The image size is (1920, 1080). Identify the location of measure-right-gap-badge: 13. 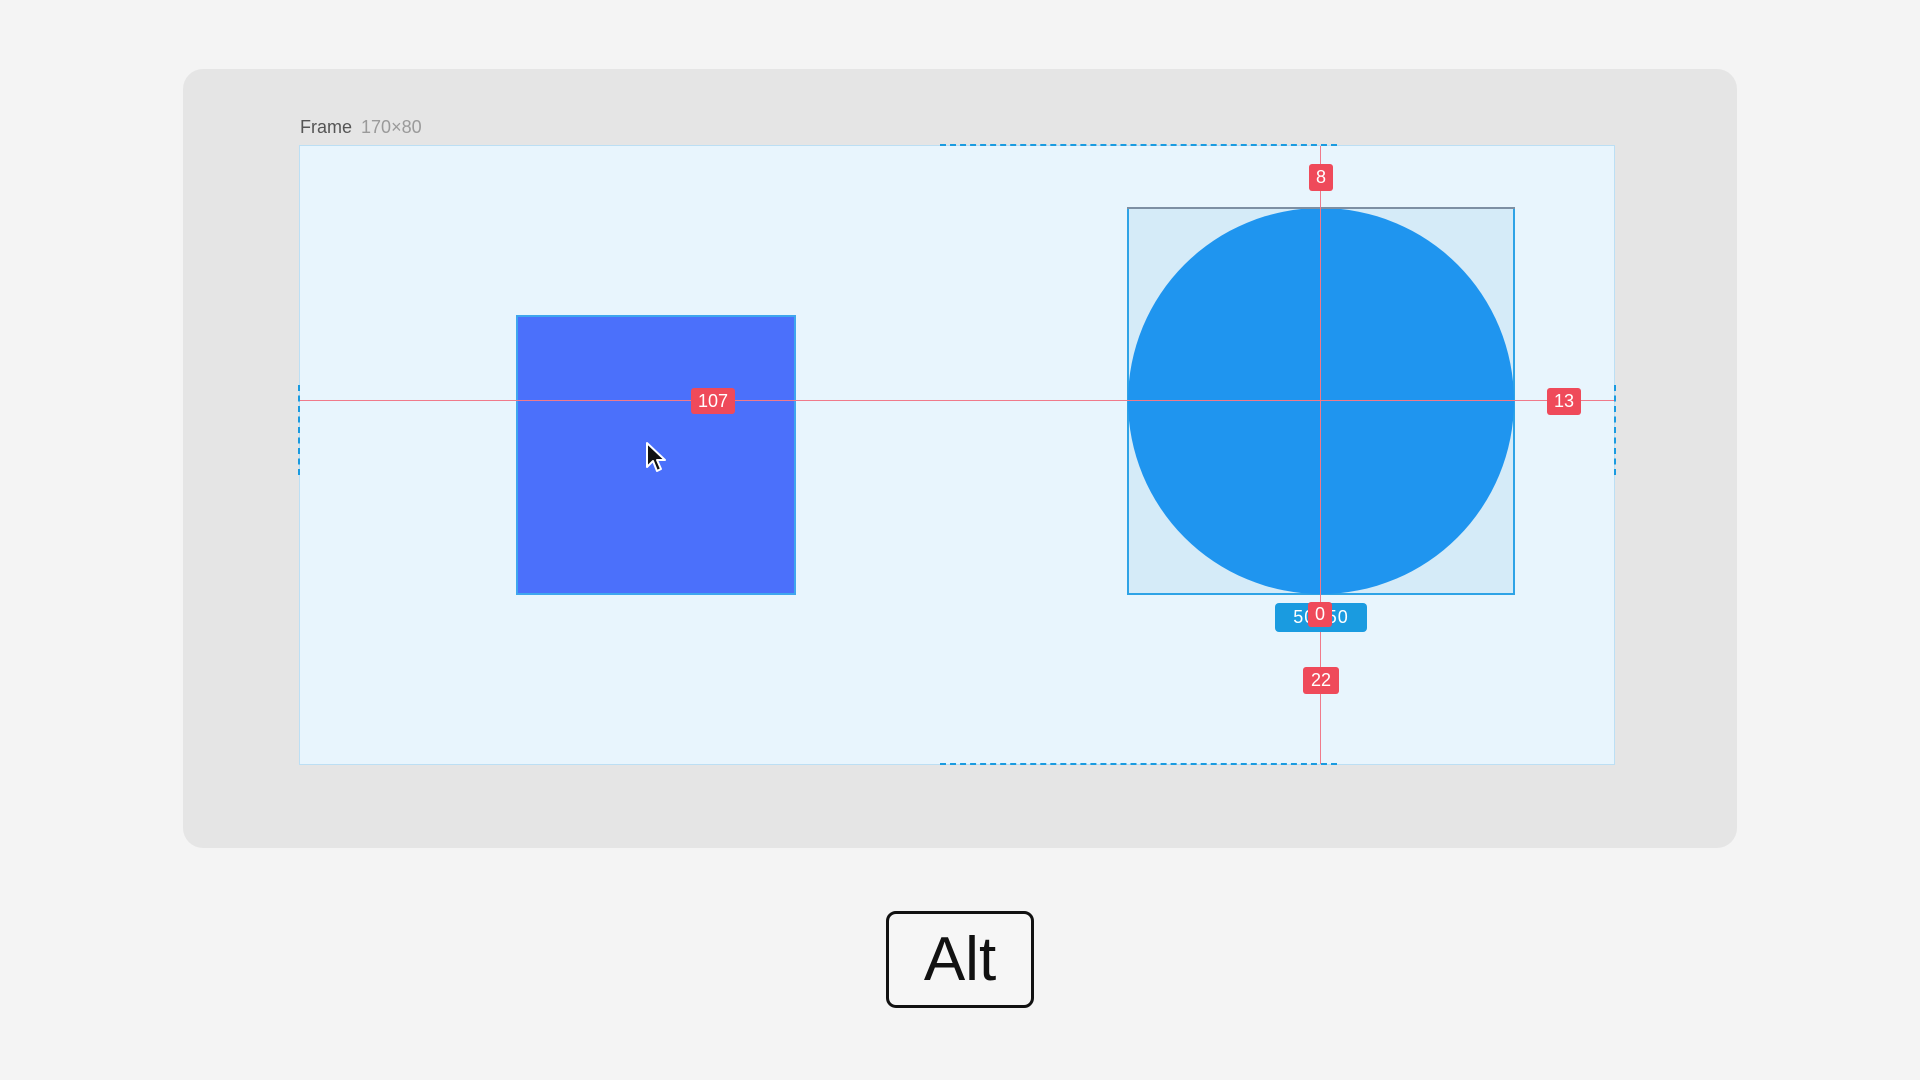
(1564, 401).